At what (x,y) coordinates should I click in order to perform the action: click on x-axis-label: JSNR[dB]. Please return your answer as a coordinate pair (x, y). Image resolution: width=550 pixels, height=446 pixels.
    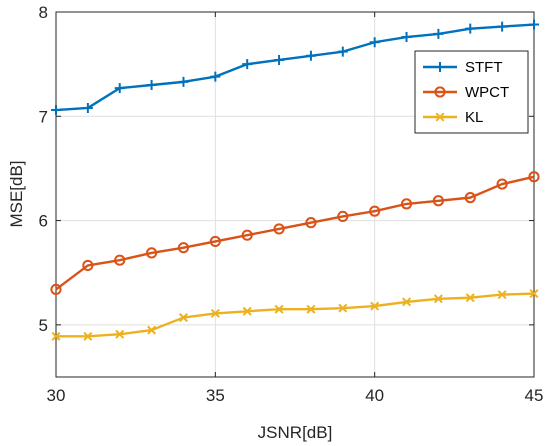
    Looking at the image, I should click on (295, 432).